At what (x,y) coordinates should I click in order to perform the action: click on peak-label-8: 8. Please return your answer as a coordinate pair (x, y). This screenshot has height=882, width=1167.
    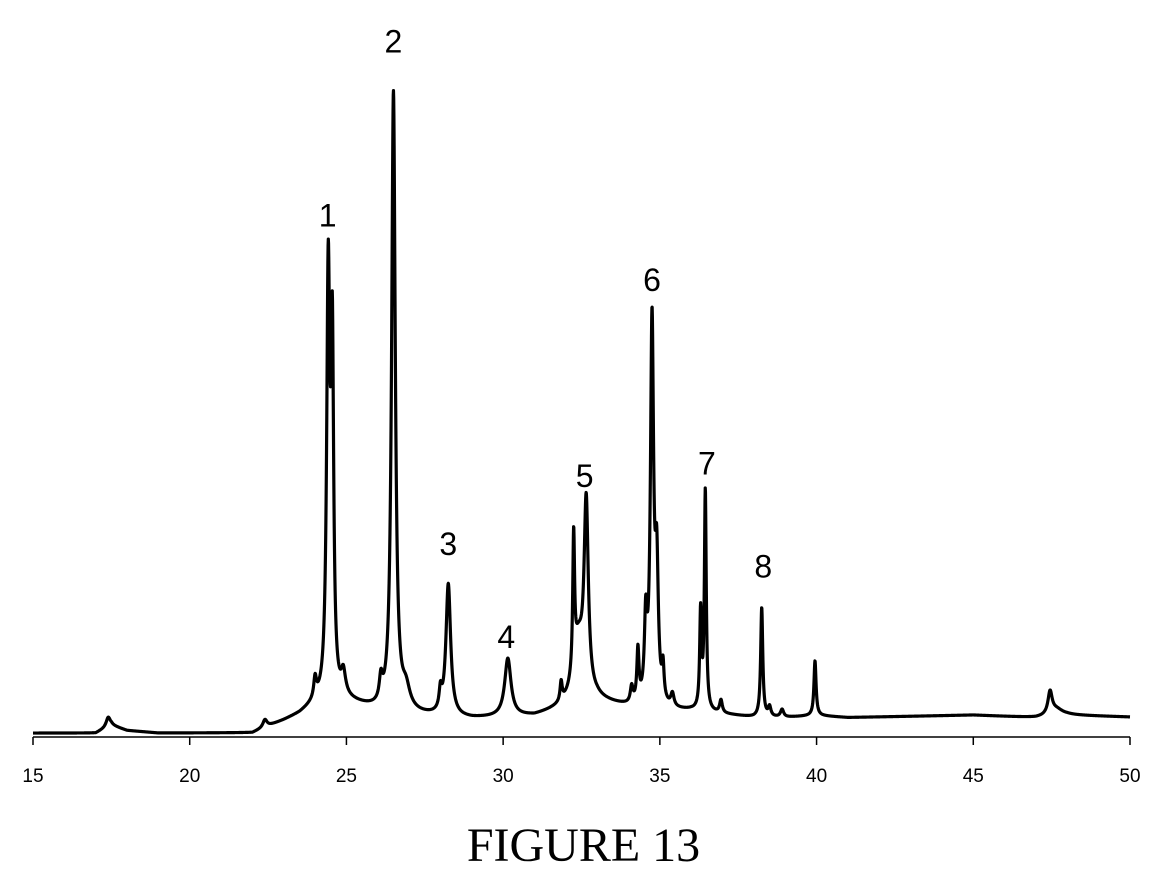
    Looking at the image, I should click on (763, 566).